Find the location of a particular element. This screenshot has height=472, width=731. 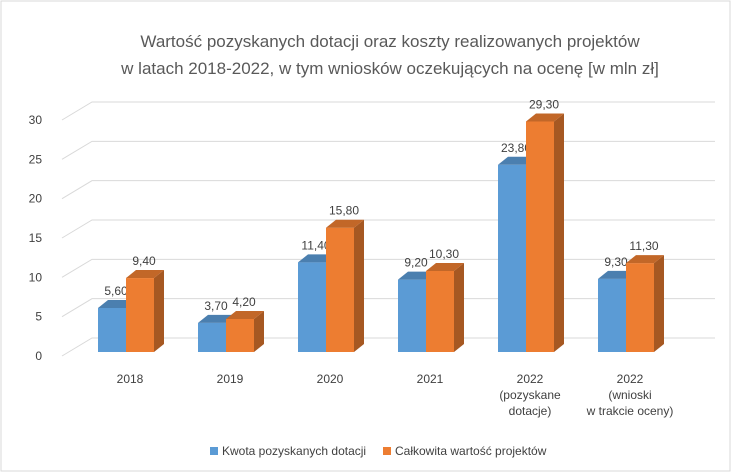

value-label: 11,40 is located at coordinates (315, 245).